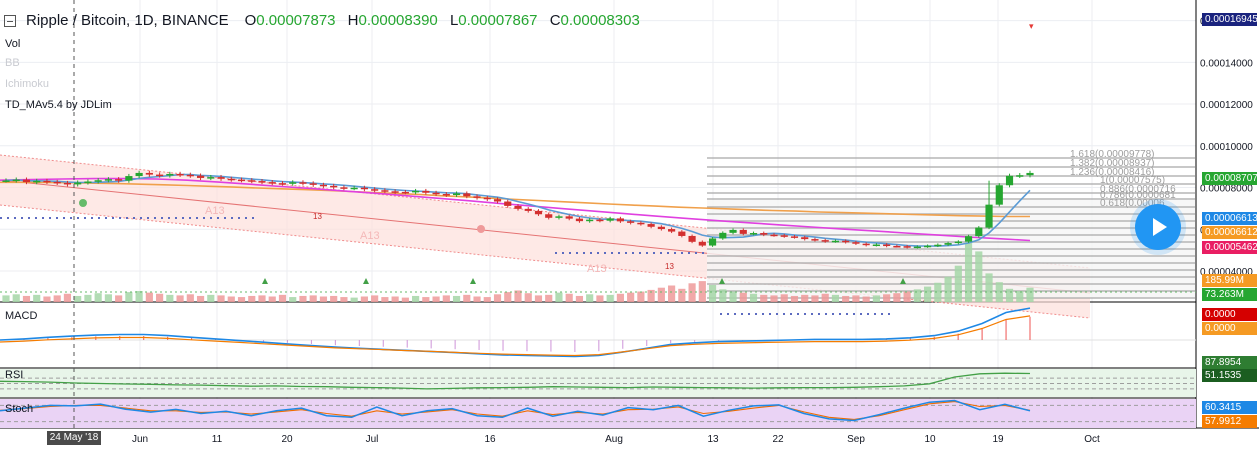  What do you see at coordinates (14, 375) in the screenshot?
I see `rsi-label: RSI` at bounding box center [14, 375].